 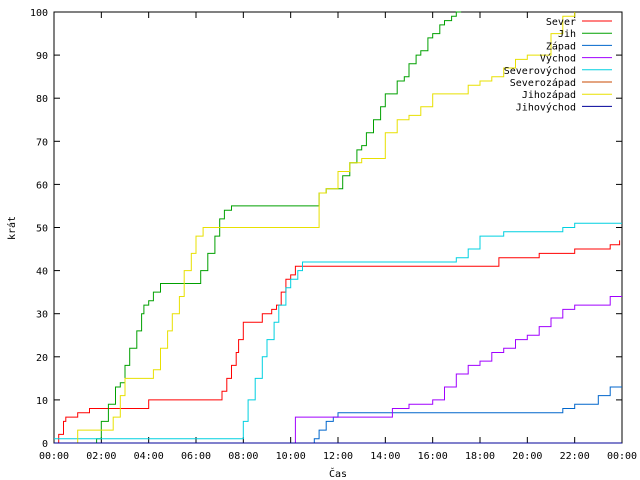 I want to click on legend-label: Východ, so click(x=558, y=59).